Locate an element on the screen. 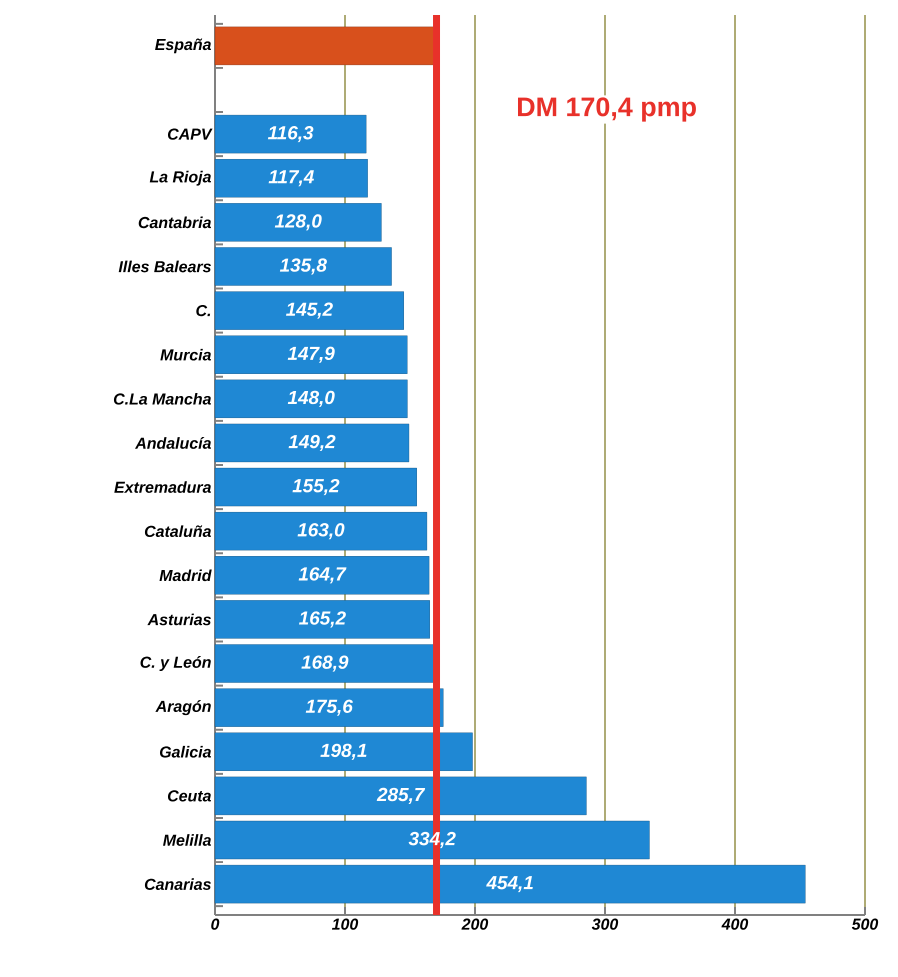 Image resolution: width=898 pixels, height=977 pixels. y-tick-label: Extremadura is located at coordinates (162, 487).